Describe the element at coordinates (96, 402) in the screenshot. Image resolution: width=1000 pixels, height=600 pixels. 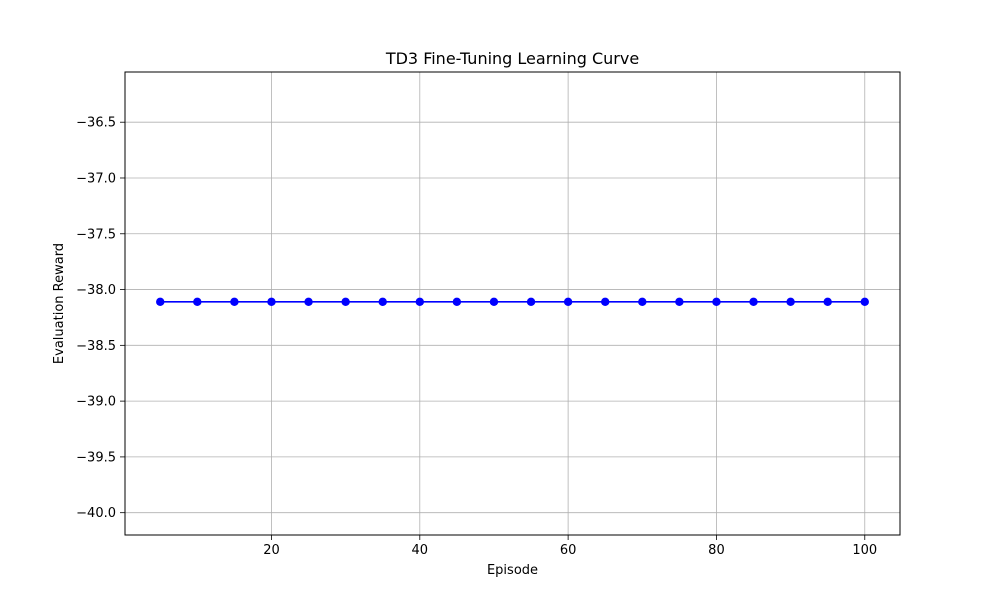
I see `y-tick-label: −39.0` at that location.